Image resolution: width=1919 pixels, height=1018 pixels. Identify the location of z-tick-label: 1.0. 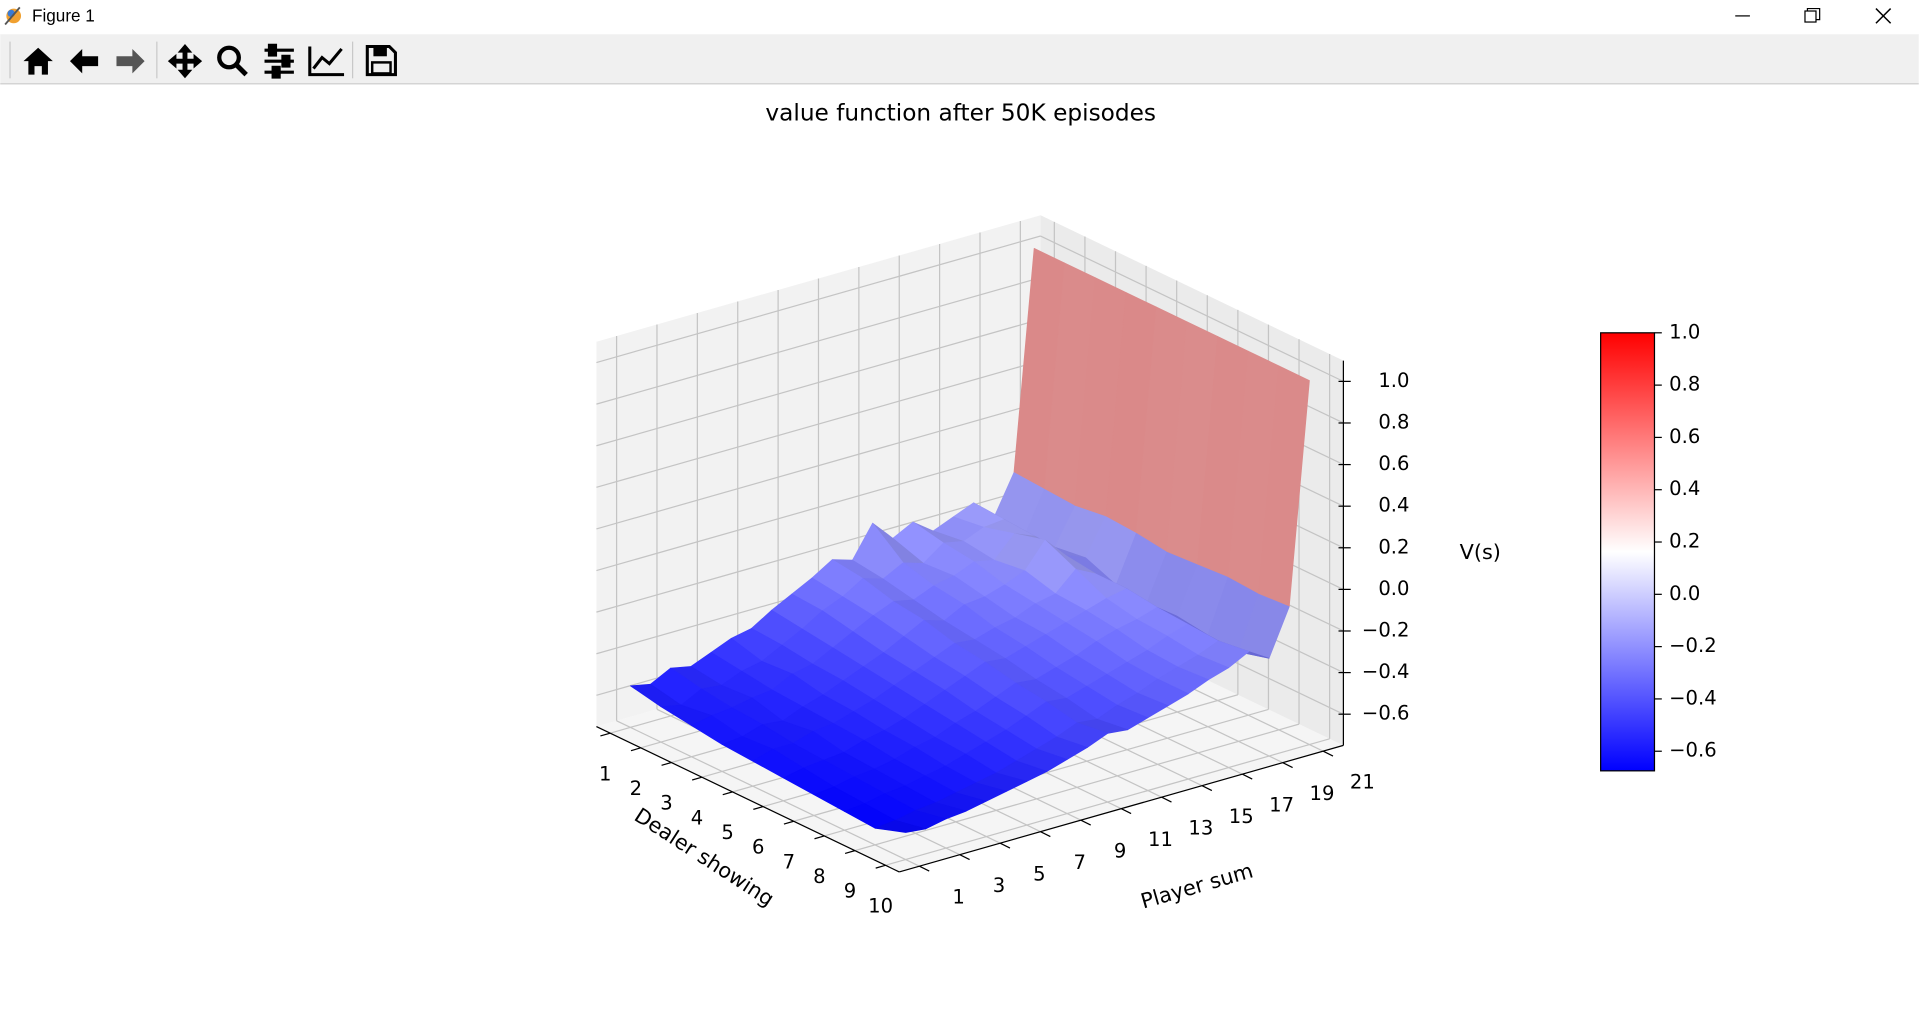
(1393, 380).